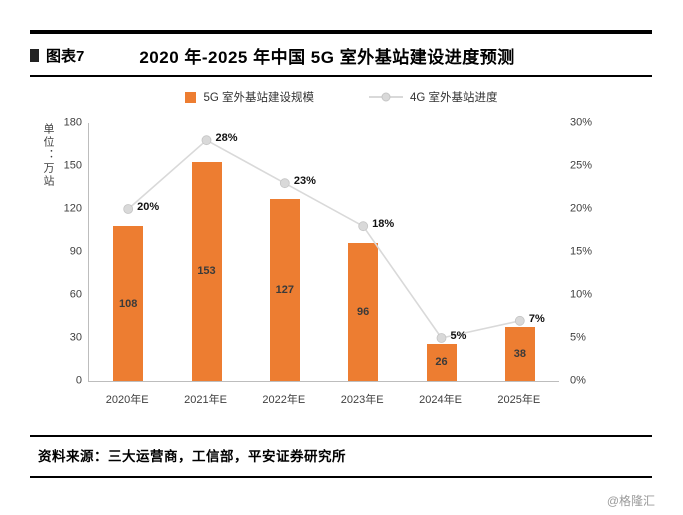 The image size is (683, 515). What do you see at coordinates (48, 155) in the screenshot?
I see `left-axis-title: 单位：万站` at bounding box center [48, 155].